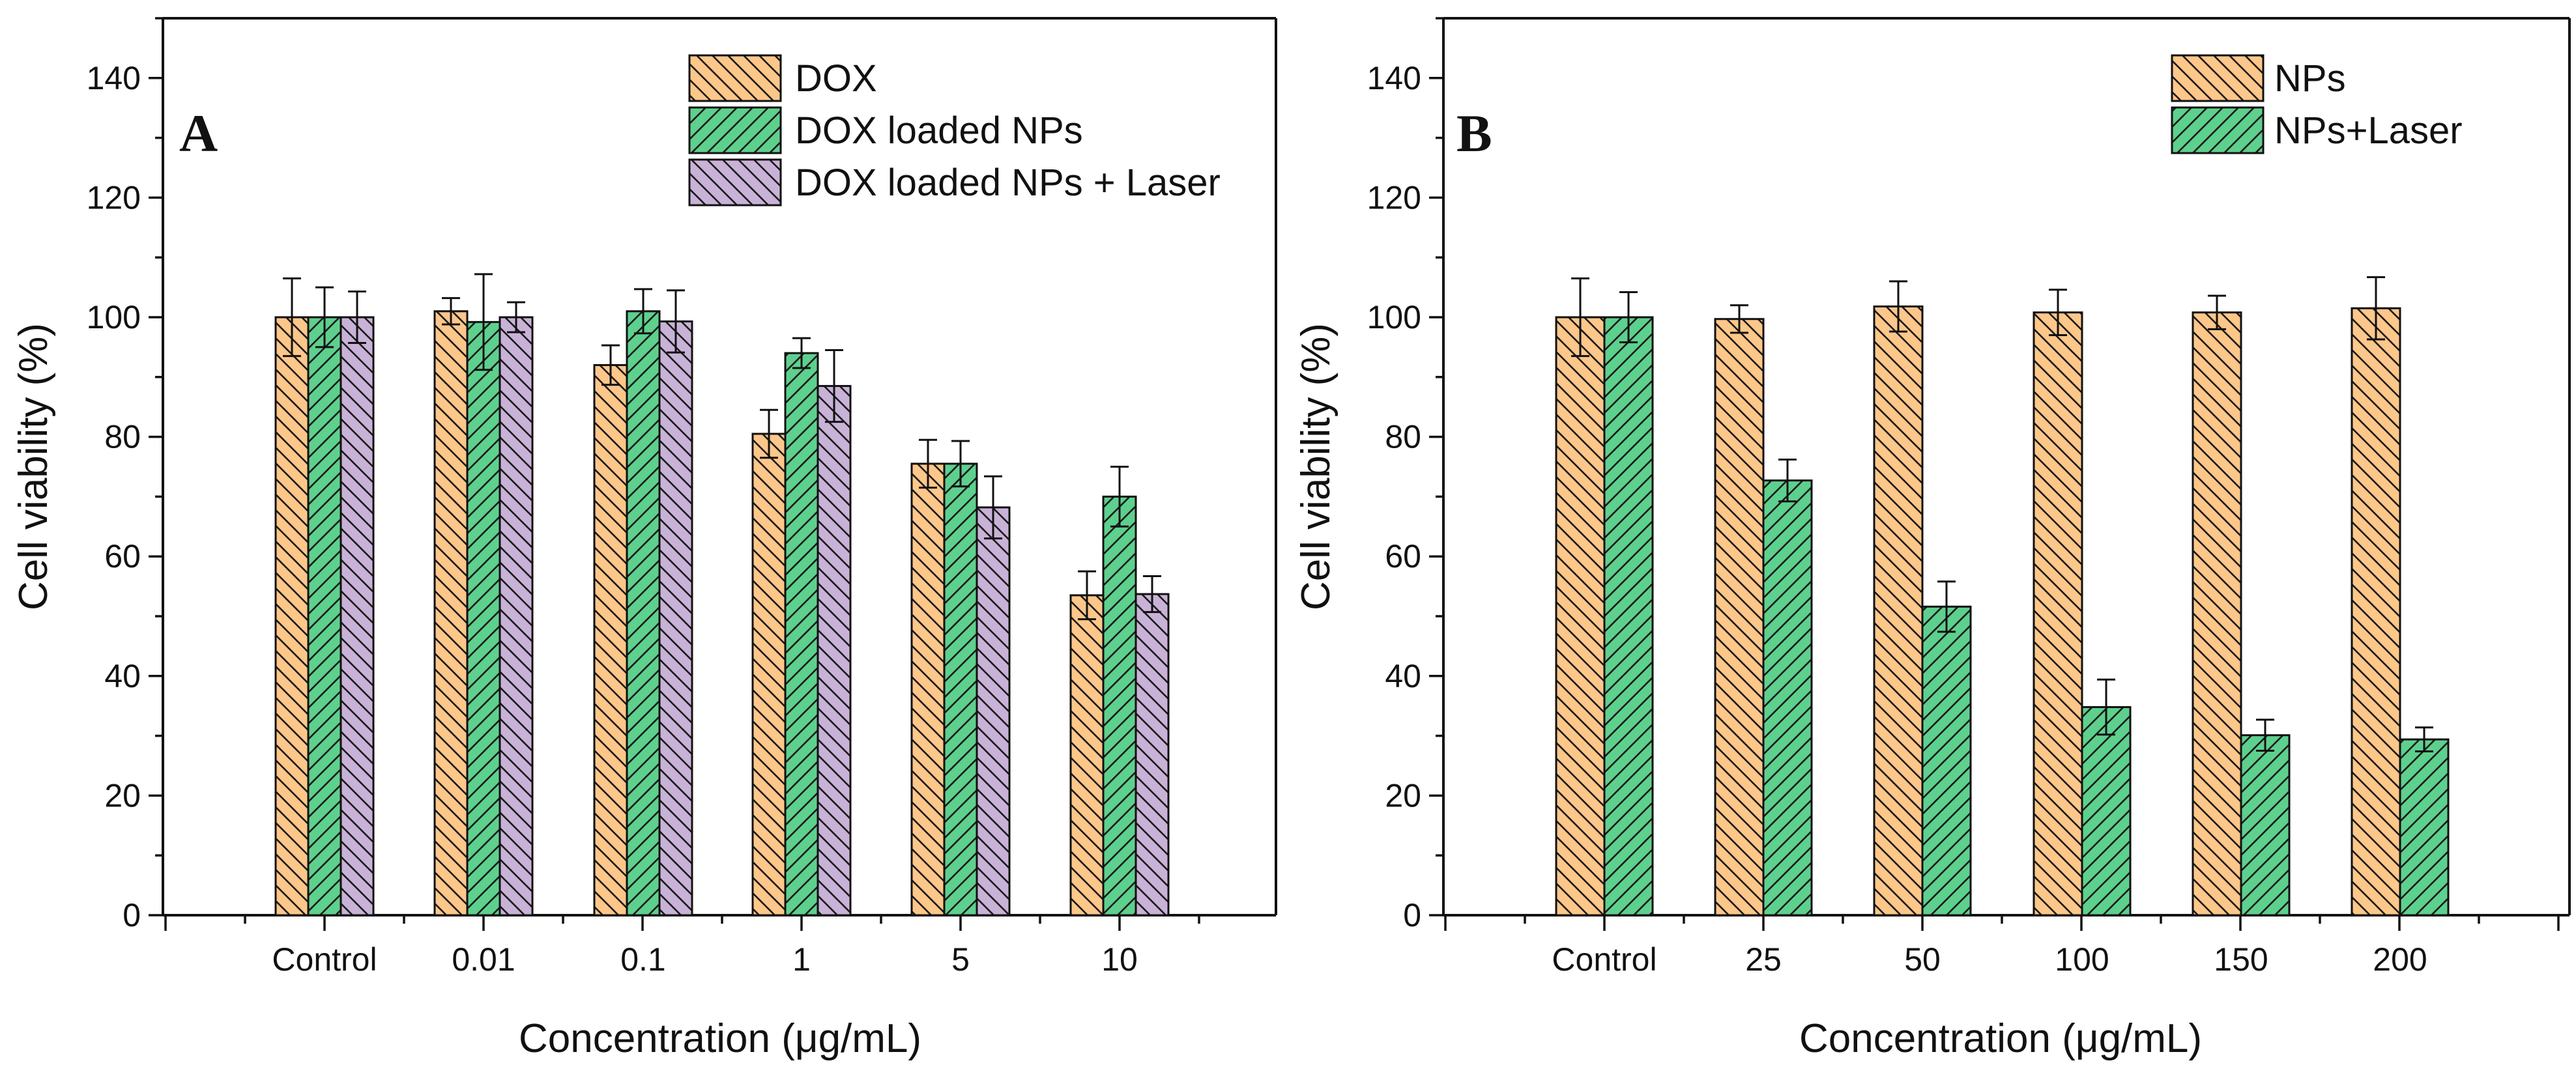 This screenshot has width=2576, height=1080. I want to click on x-tick-label: 5, so click(960, 959).